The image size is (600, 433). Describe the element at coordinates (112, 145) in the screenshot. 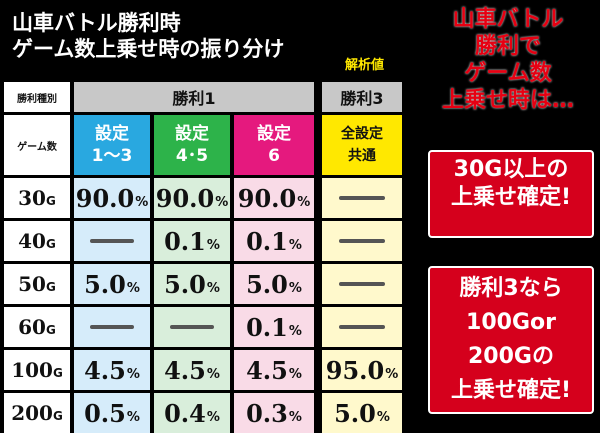

I see `column-header: 設定 1〜3` at that location.